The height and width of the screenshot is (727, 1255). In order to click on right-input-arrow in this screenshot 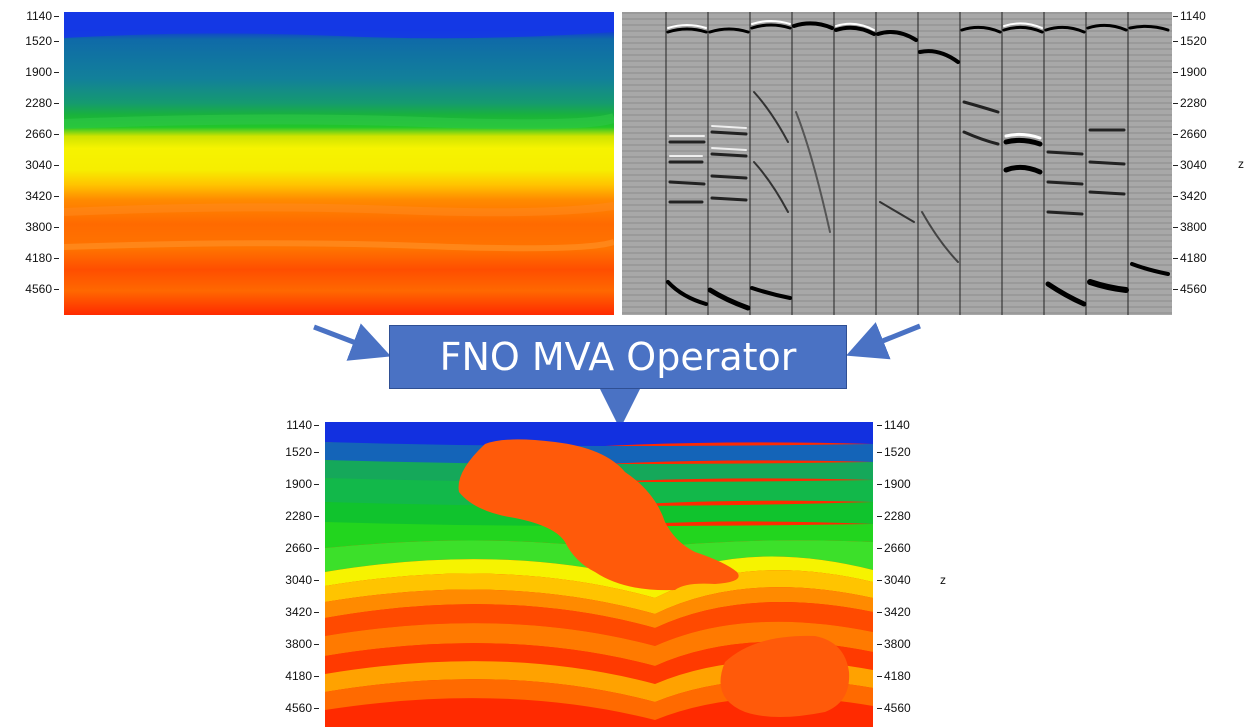, I will do `click(883, 341)`.